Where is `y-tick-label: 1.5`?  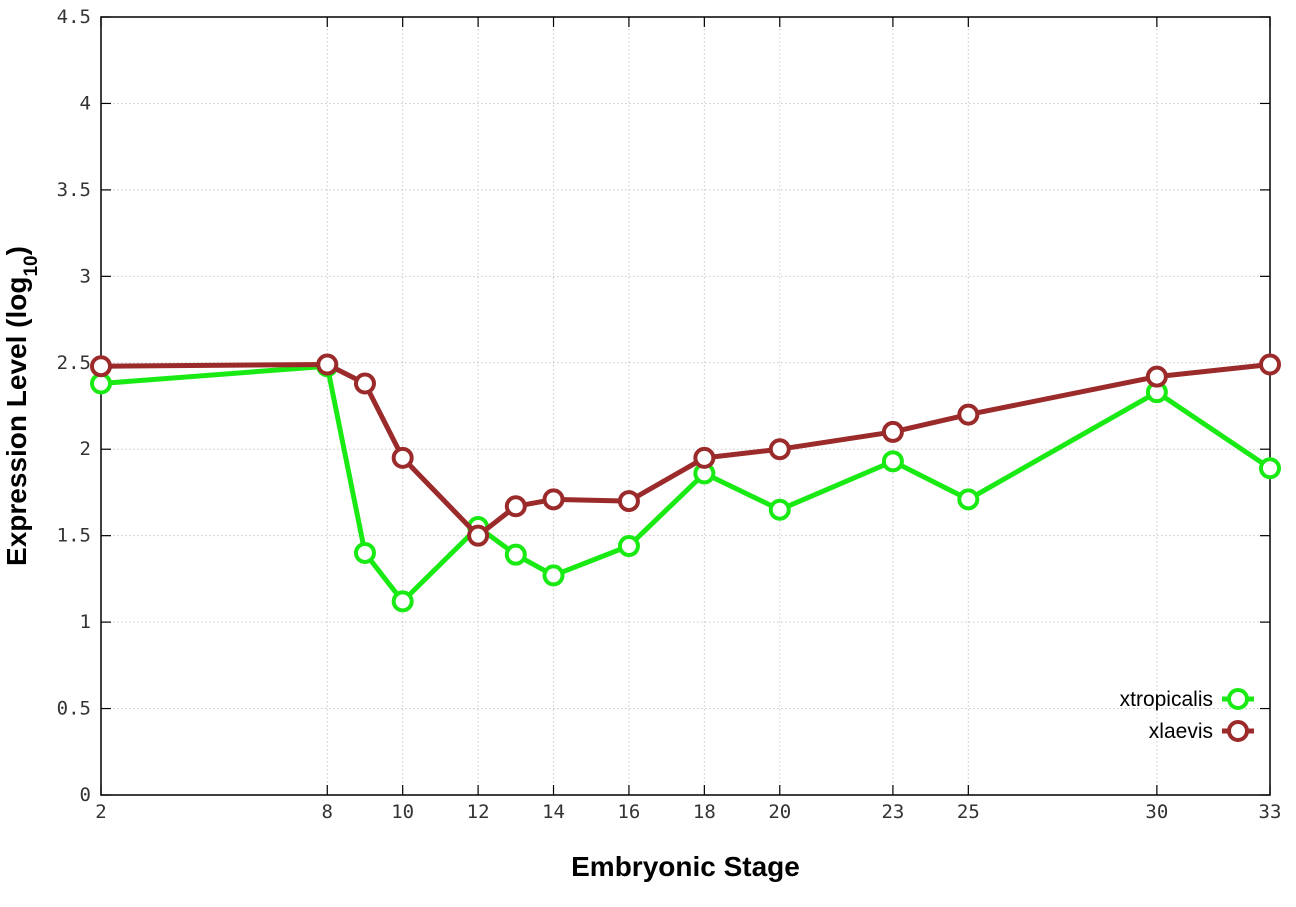
y-tick-label: 1.5 is located at coordinates (74, 536).